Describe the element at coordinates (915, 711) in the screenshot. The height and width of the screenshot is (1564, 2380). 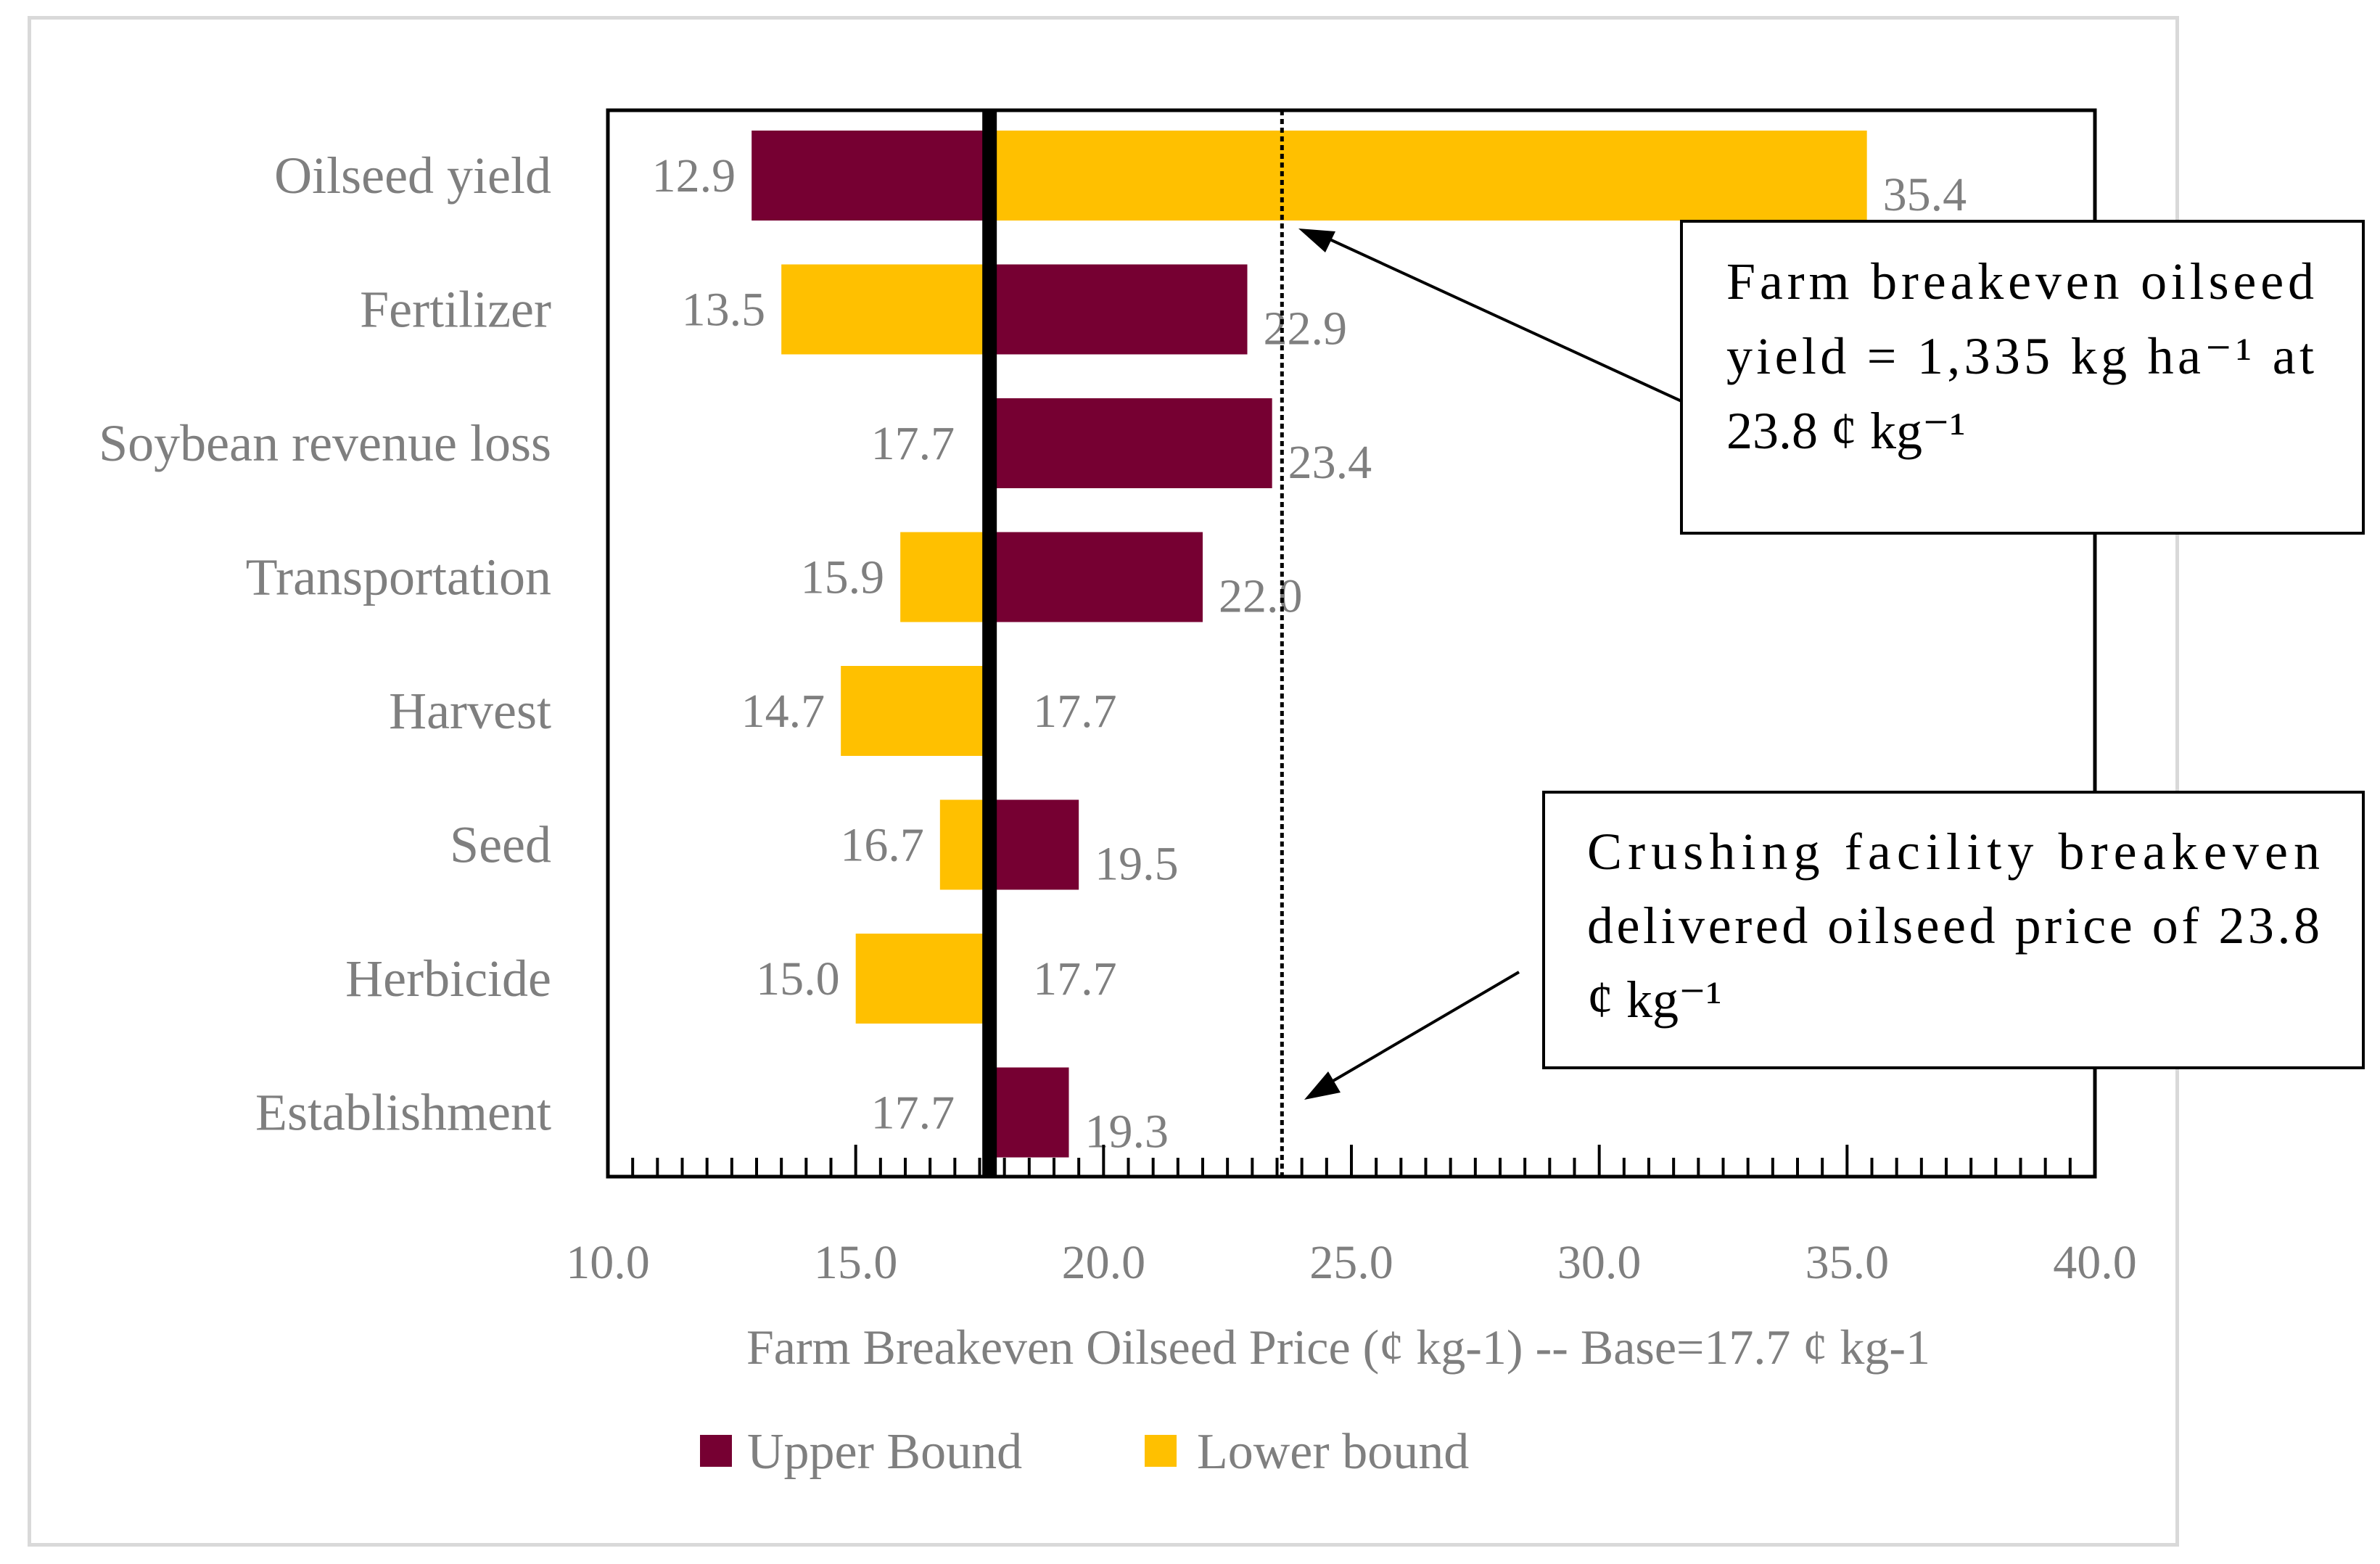
I see `bar-low-harvest` at that location.